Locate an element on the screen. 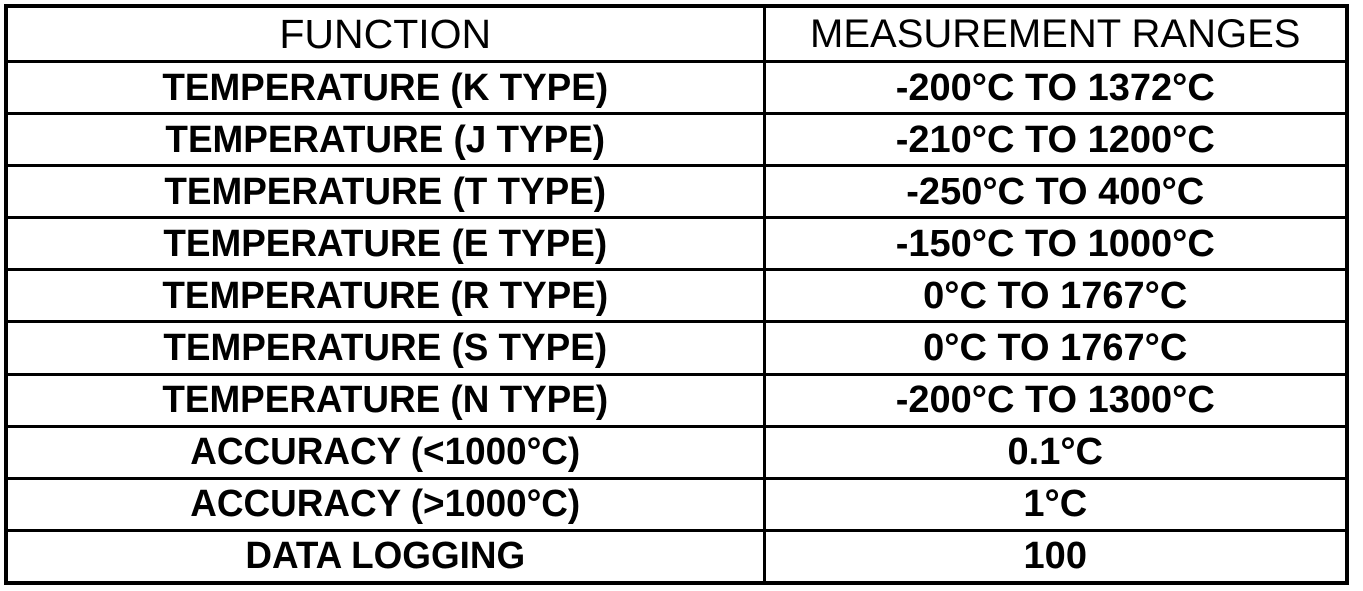  range-value: -150°C TO 1000°C is located at coordinates (1055, 243).